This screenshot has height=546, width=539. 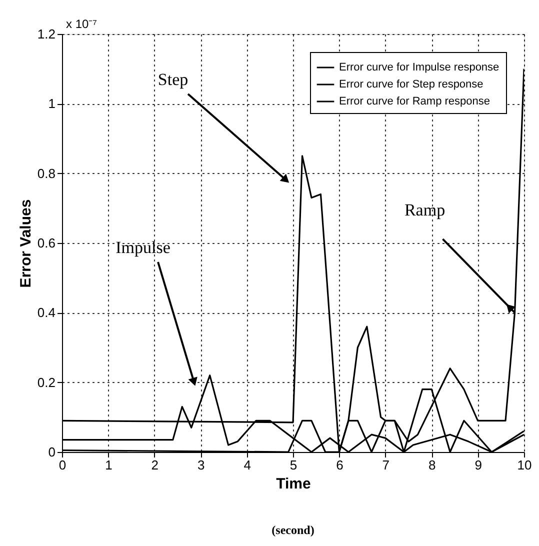 I want to click on annotation: Impulse, so click(x=143, y=247).